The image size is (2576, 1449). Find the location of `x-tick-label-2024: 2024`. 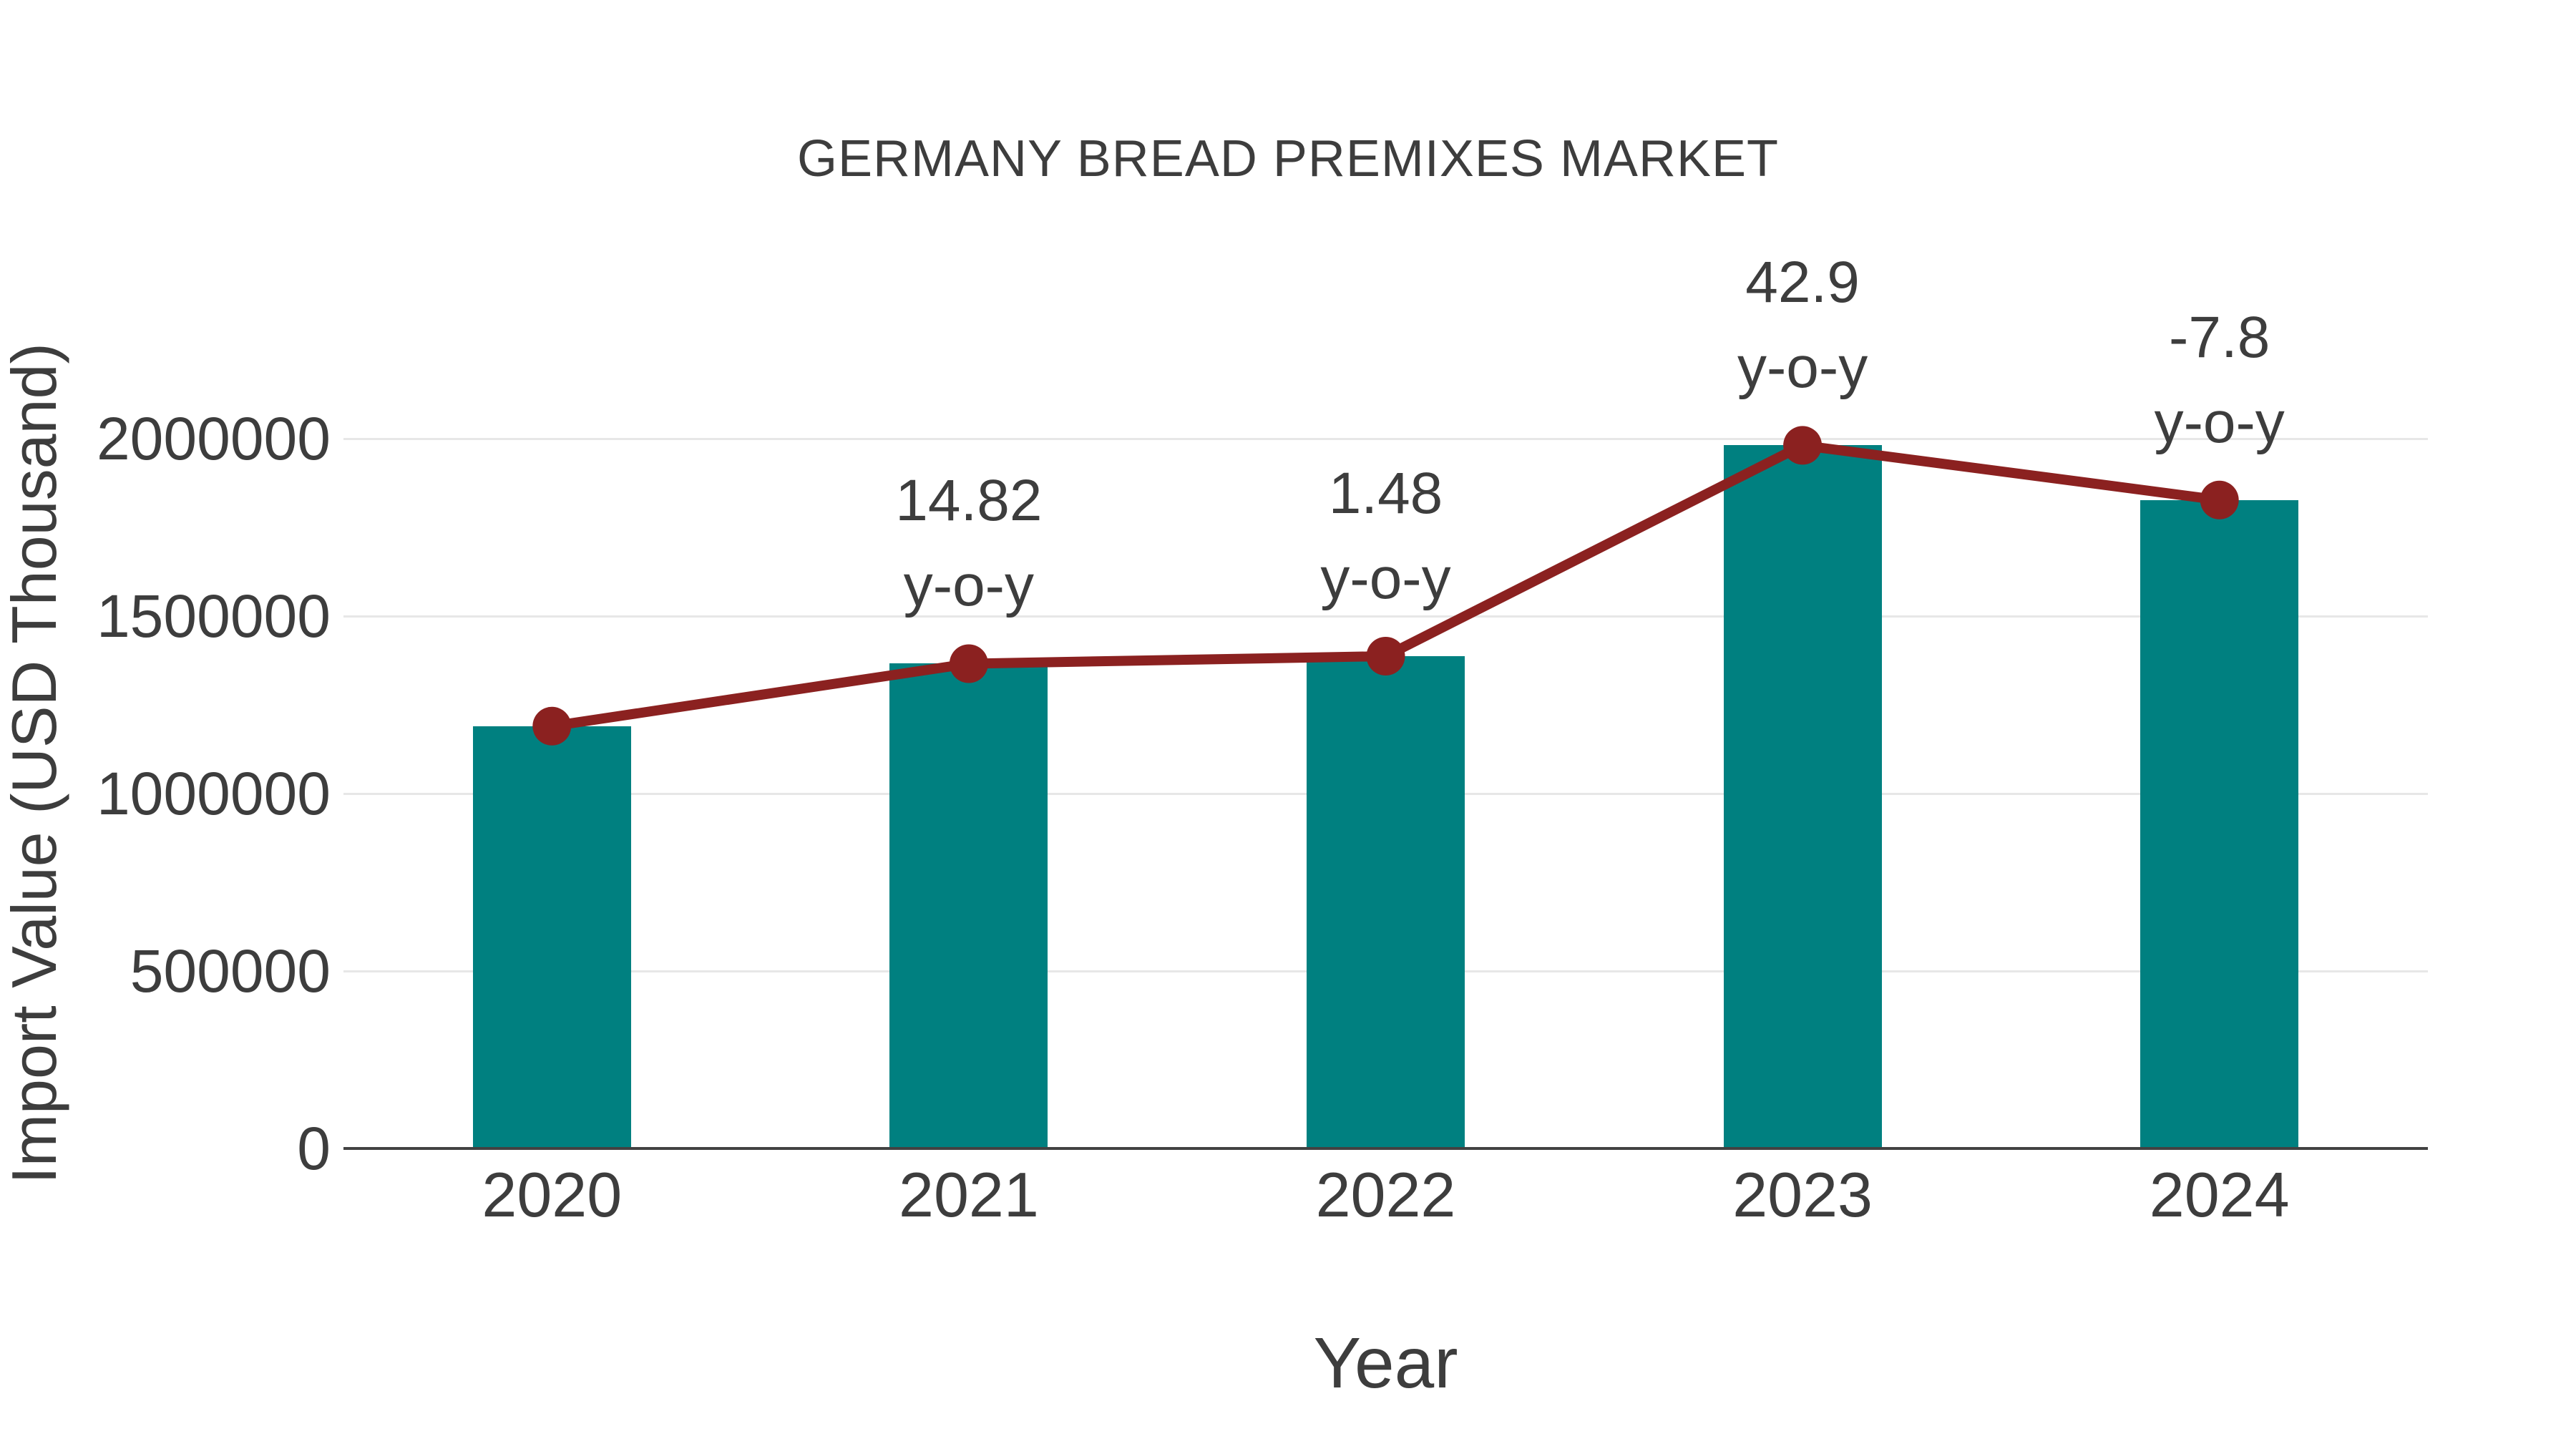

x-tick-label-2024: 2024 is located at coordinates (2219, 1194).